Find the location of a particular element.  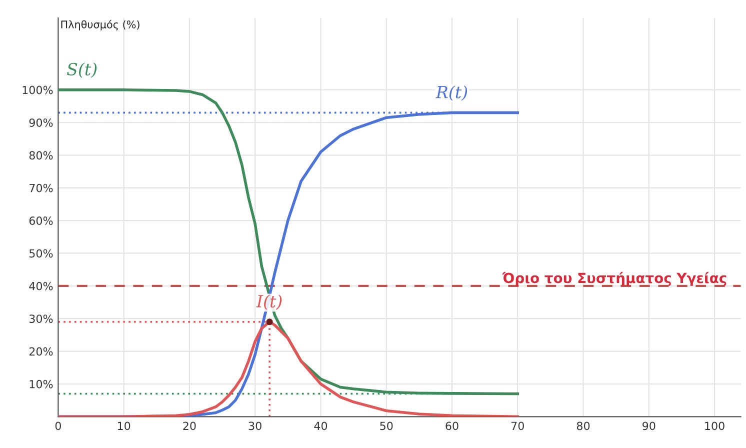

x-tick-label: 0 is located at coordinates (58, 426).